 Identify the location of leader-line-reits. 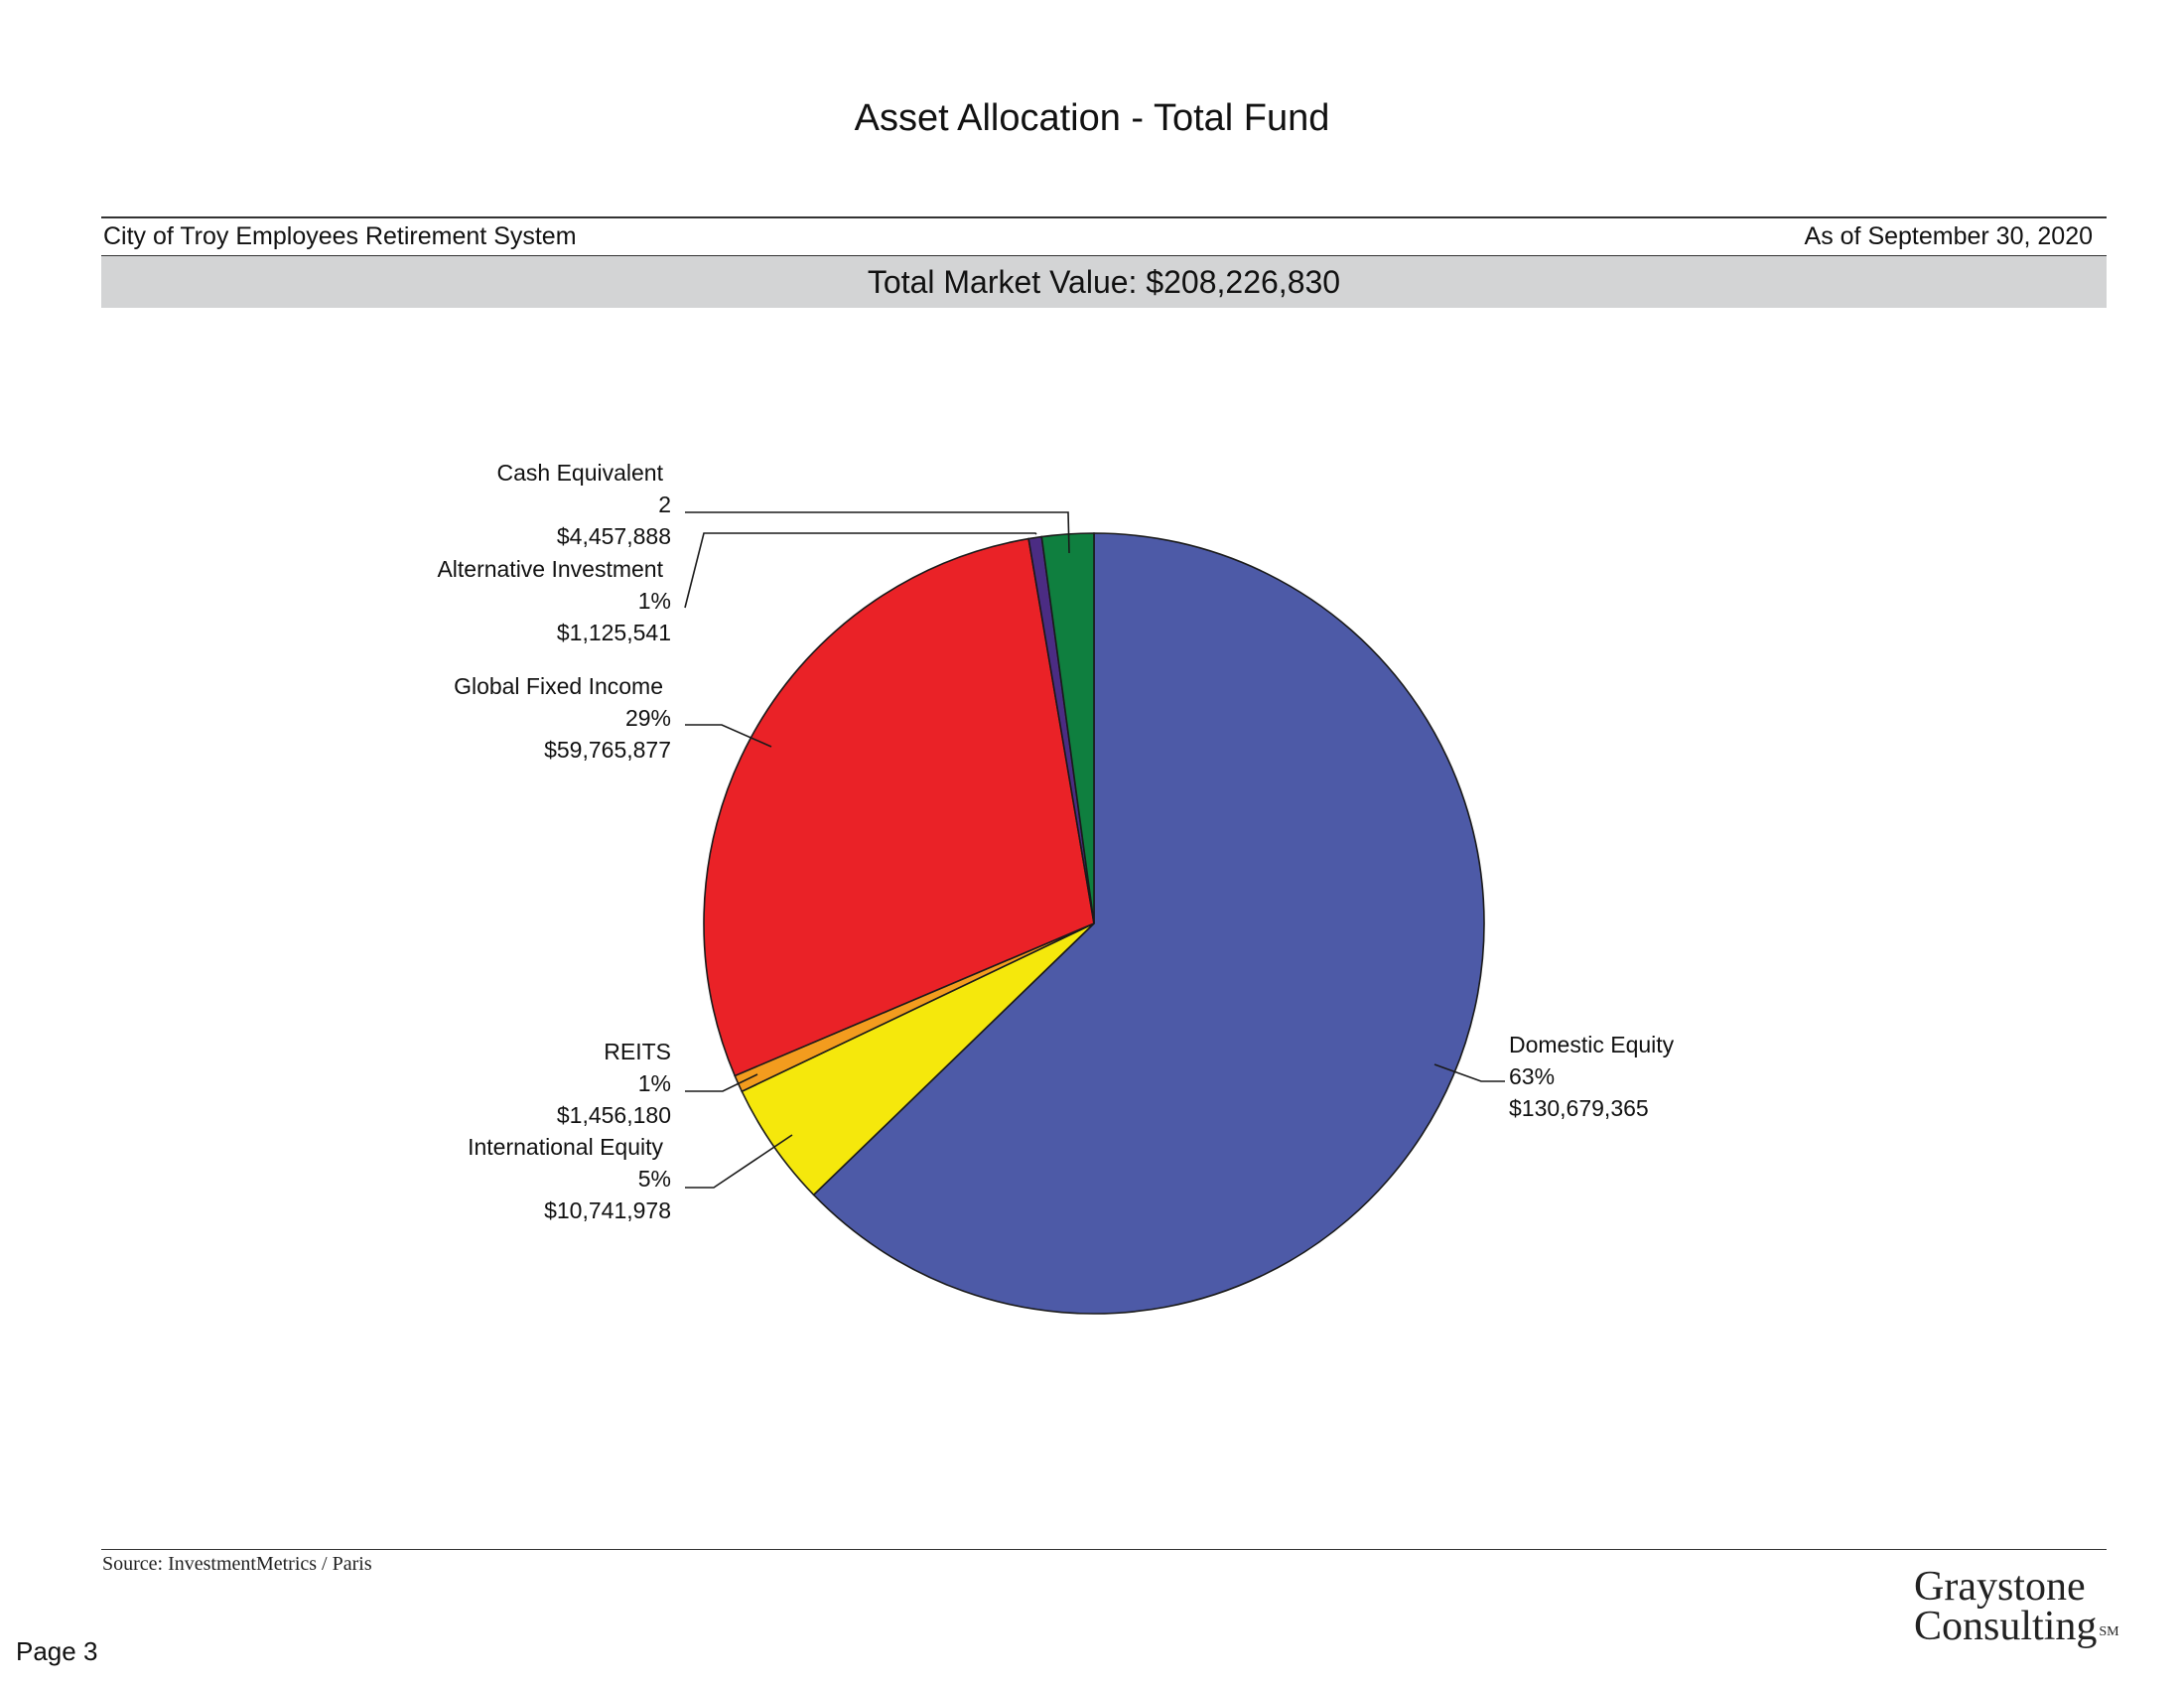
(721, 1082).